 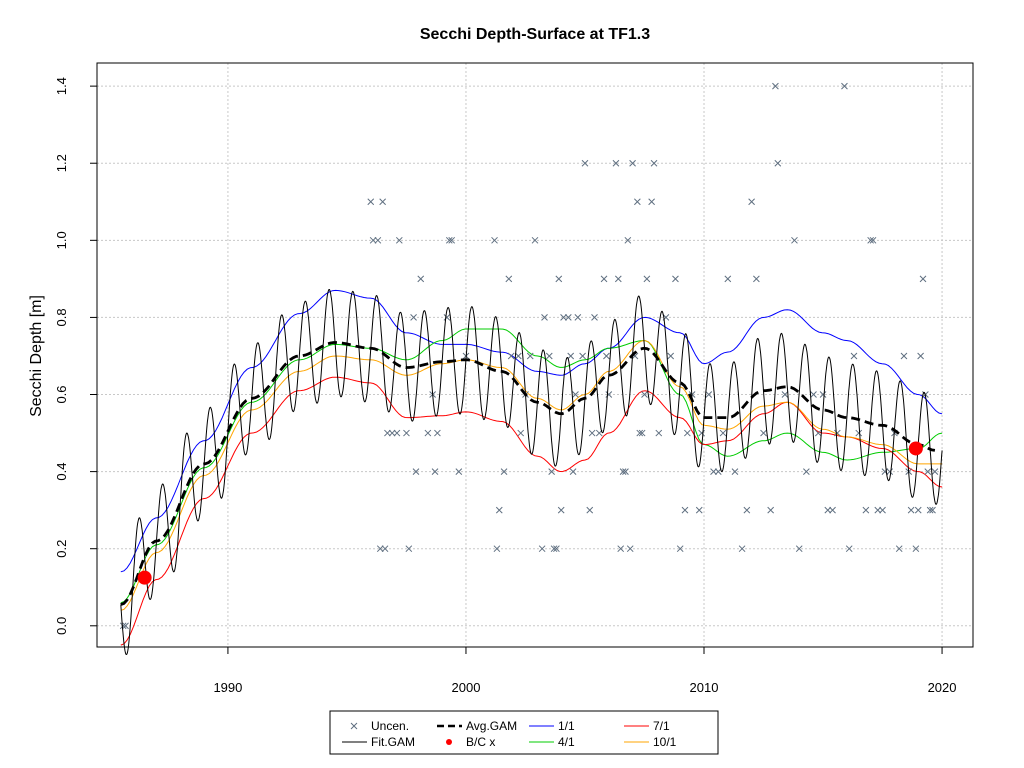 I want to click on bc-points, so click(x=530, y=513).